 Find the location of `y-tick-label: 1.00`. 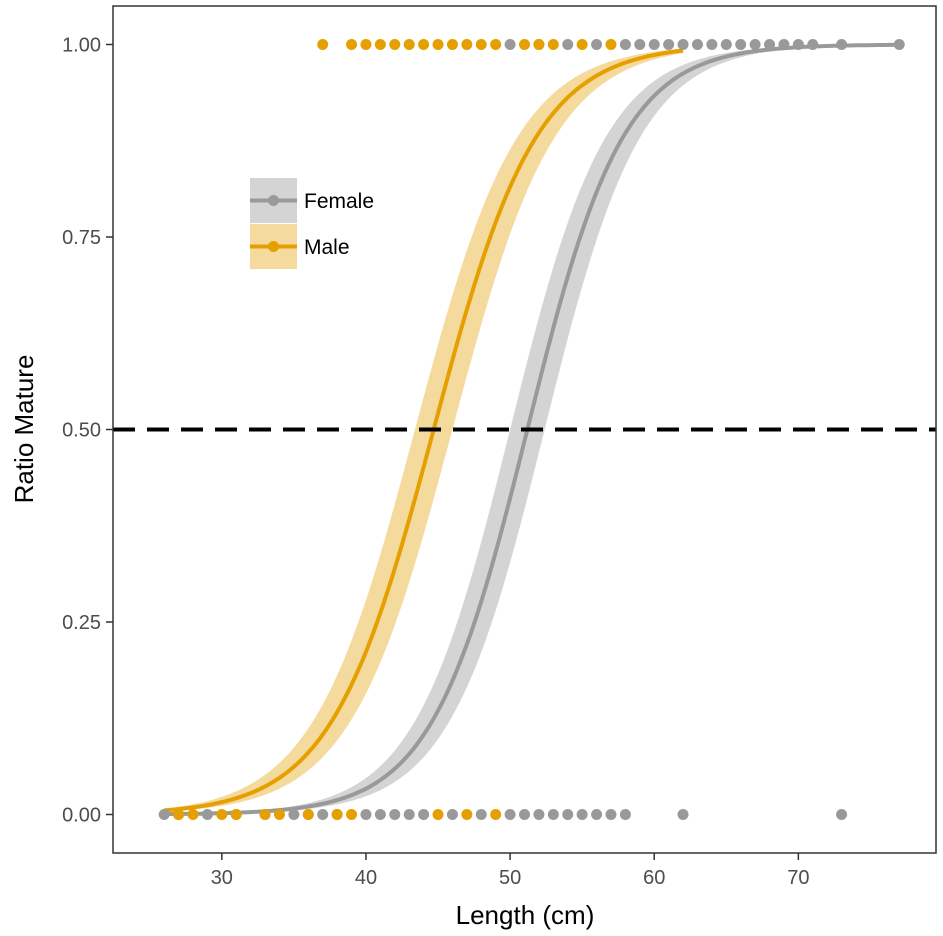

y-tick-label: 1.00 is located at coordinates (81, 46).